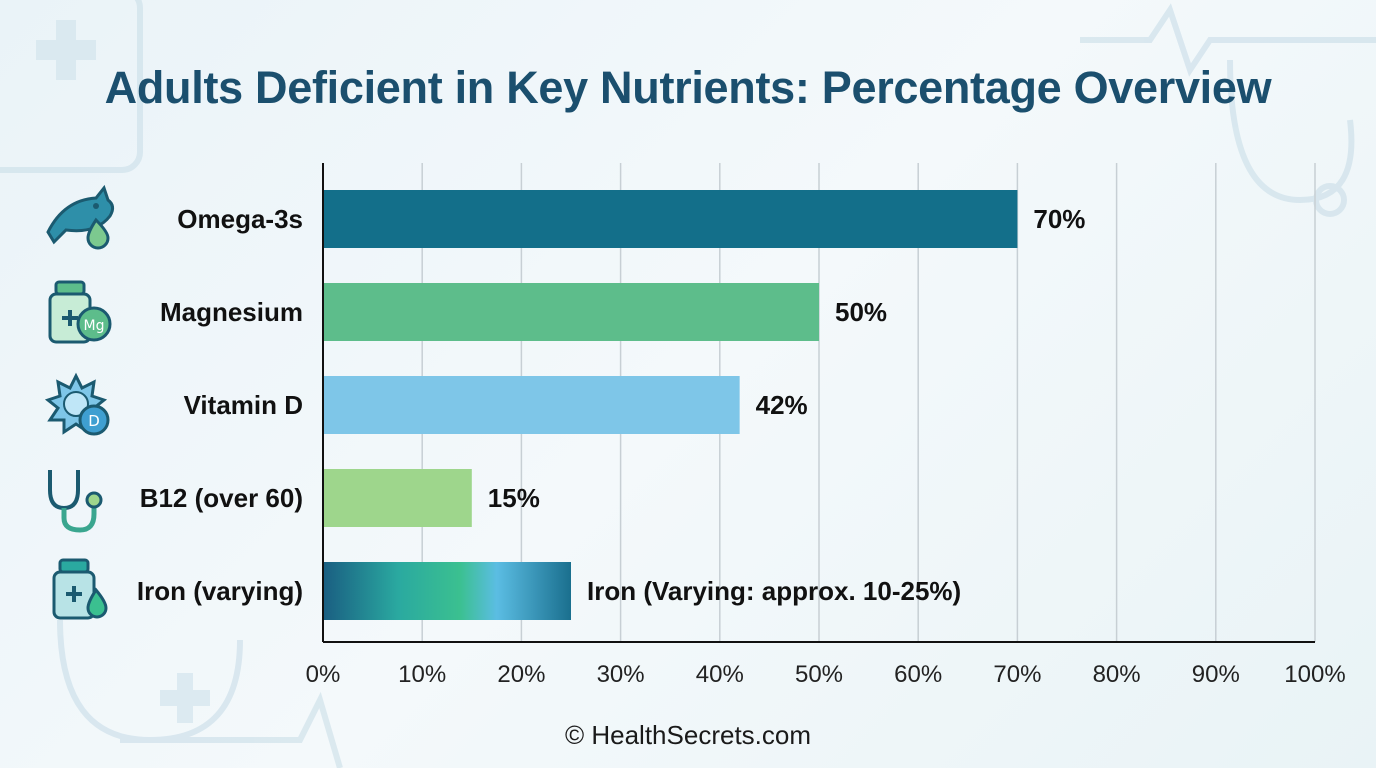 This screenshot has width=1376, height=768. I want to click on copyright-footer: © HealthSecrets.com, so click(688, 735).